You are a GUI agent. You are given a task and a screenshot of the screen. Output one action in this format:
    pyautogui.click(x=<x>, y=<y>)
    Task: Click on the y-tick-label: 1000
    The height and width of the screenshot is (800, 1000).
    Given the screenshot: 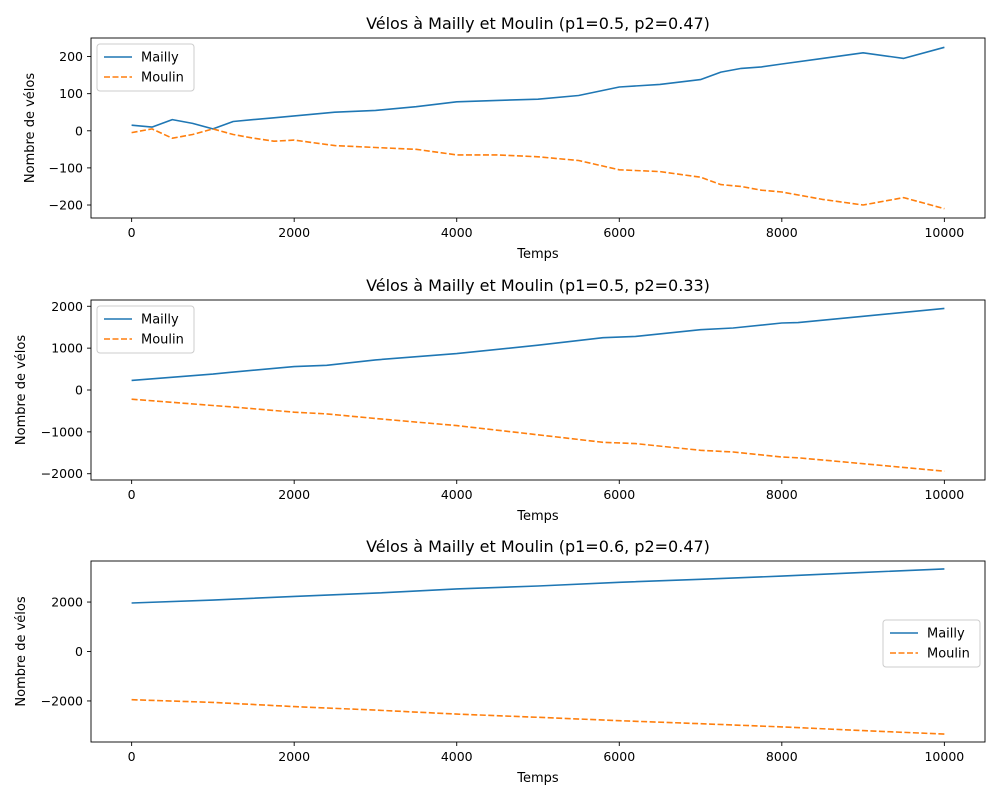 What is the action you would take?
    pyautogui.click(x=67, y=348)
    